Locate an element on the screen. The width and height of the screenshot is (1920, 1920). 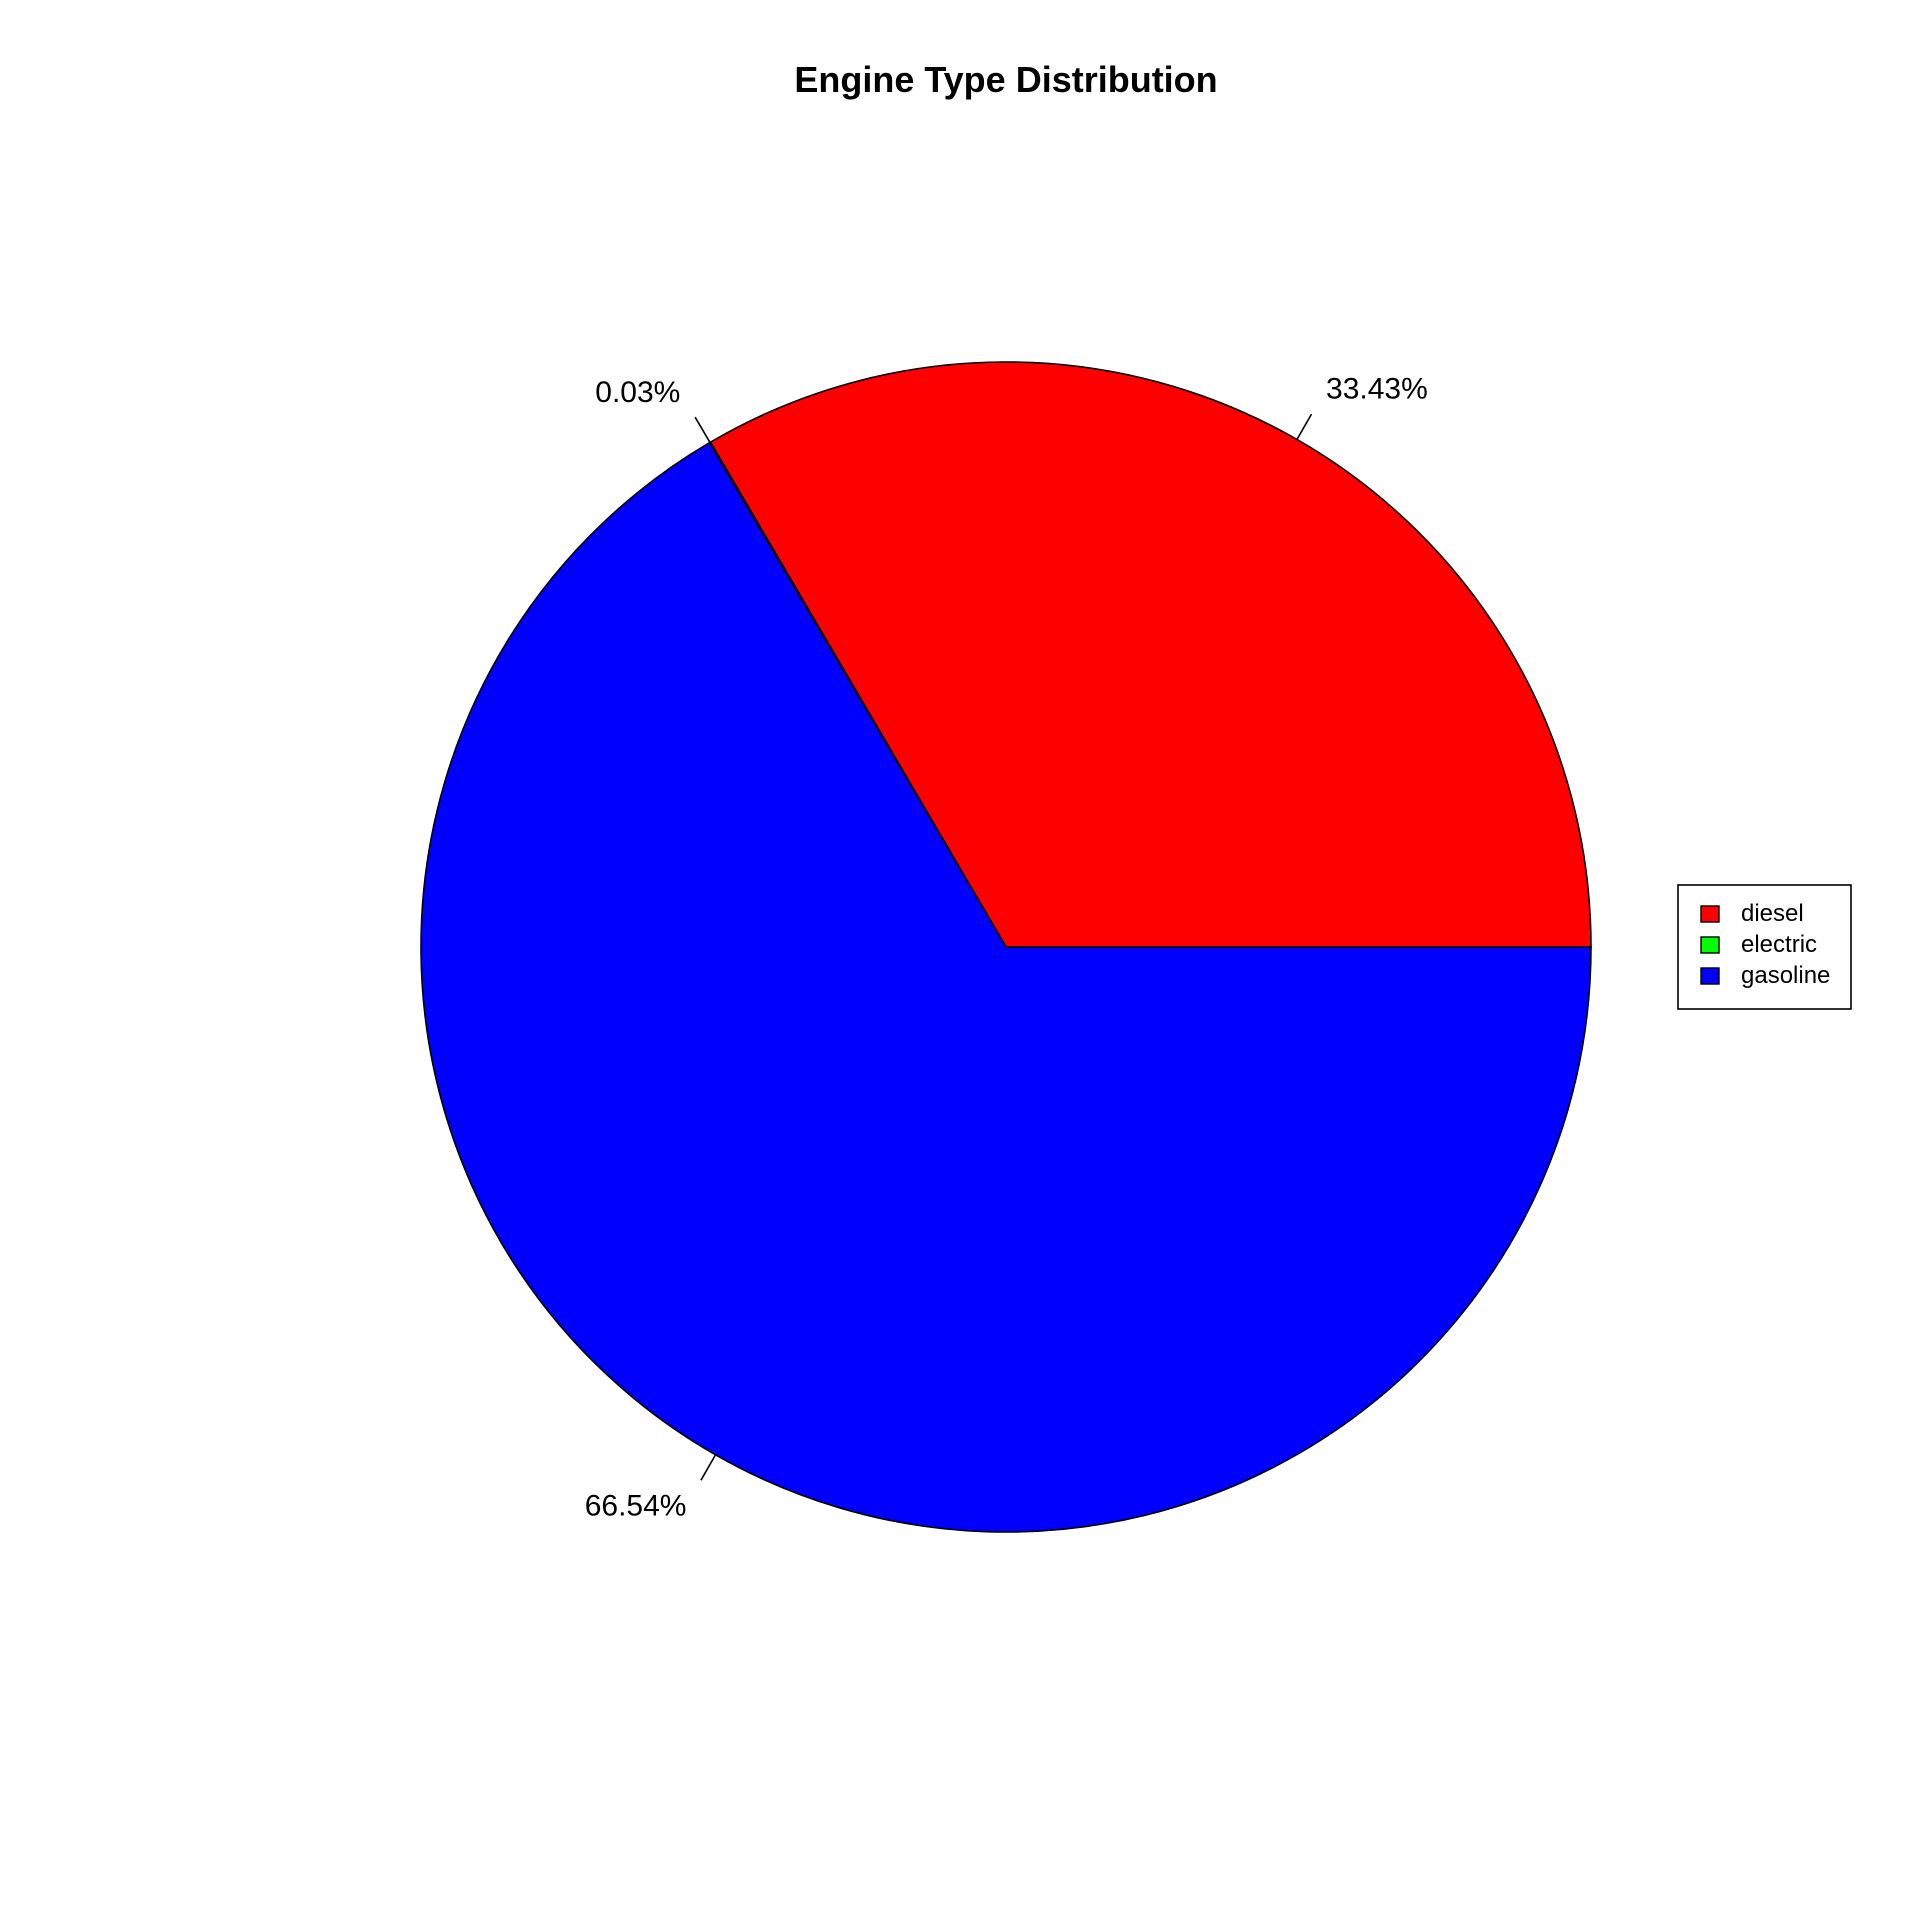
pie-slice-label-gasoline: 66.54% is located at coordinates (636, 1506).